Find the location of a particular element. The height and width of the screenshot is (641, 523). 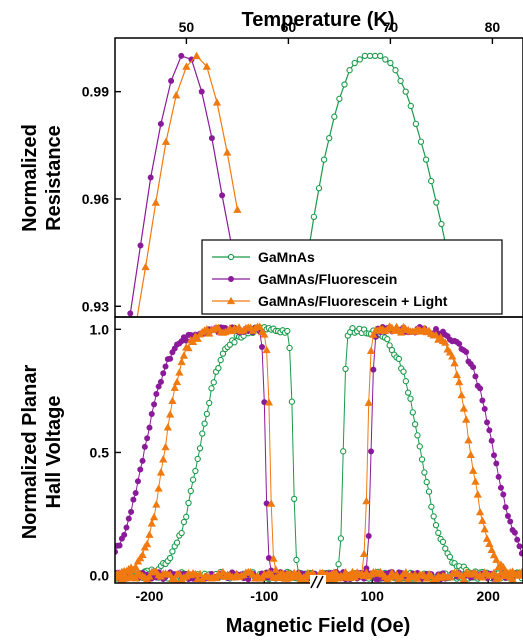

top-y-axis-title-line1: Normalized is located at coordinates (30, 178).